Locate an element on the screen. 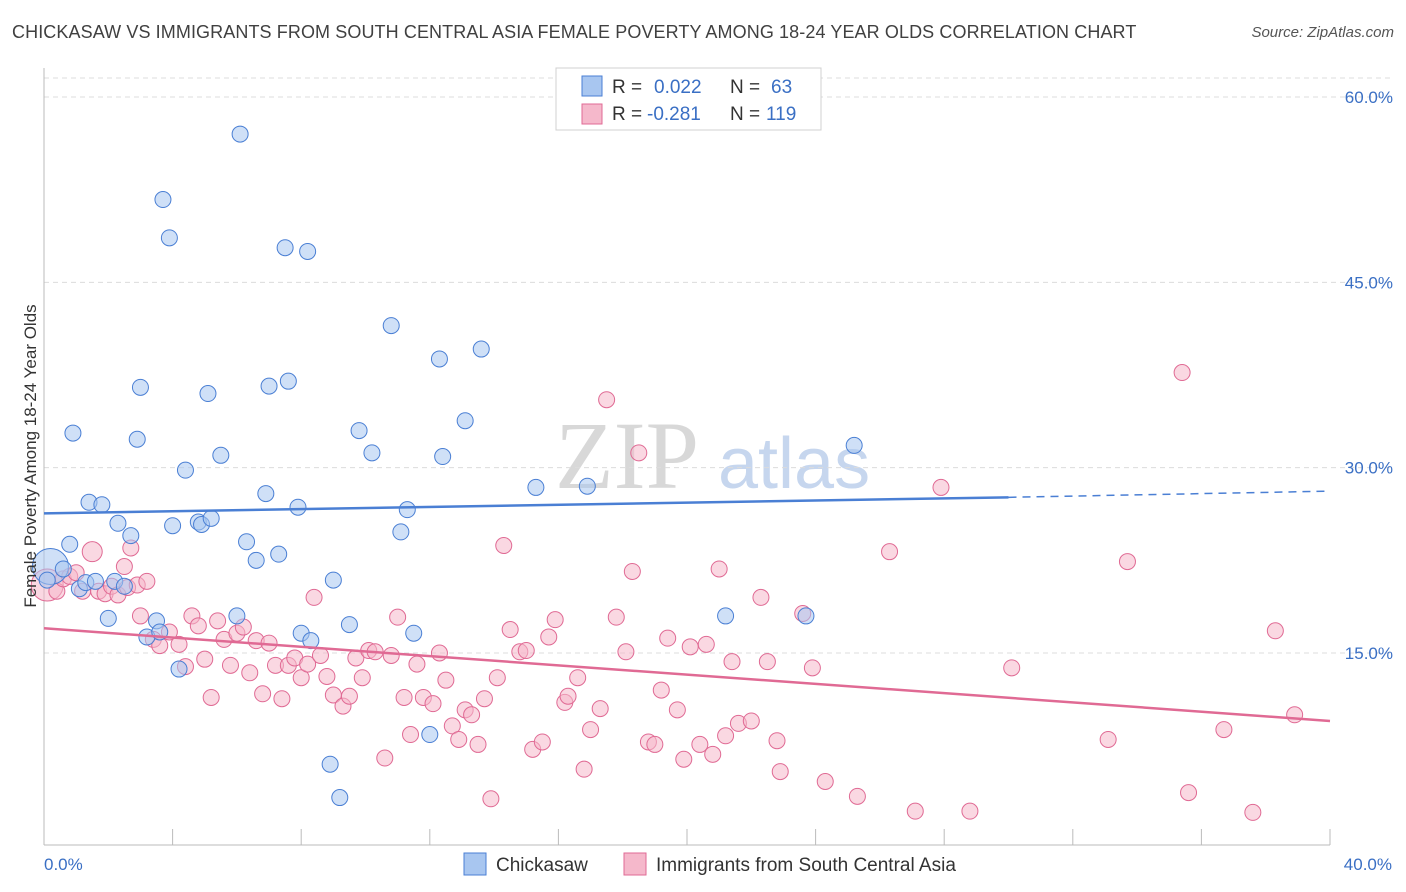 The height and width of the screenshot is (892, 1406). chickasaw-trend-line is located at coordinates (526, 505).